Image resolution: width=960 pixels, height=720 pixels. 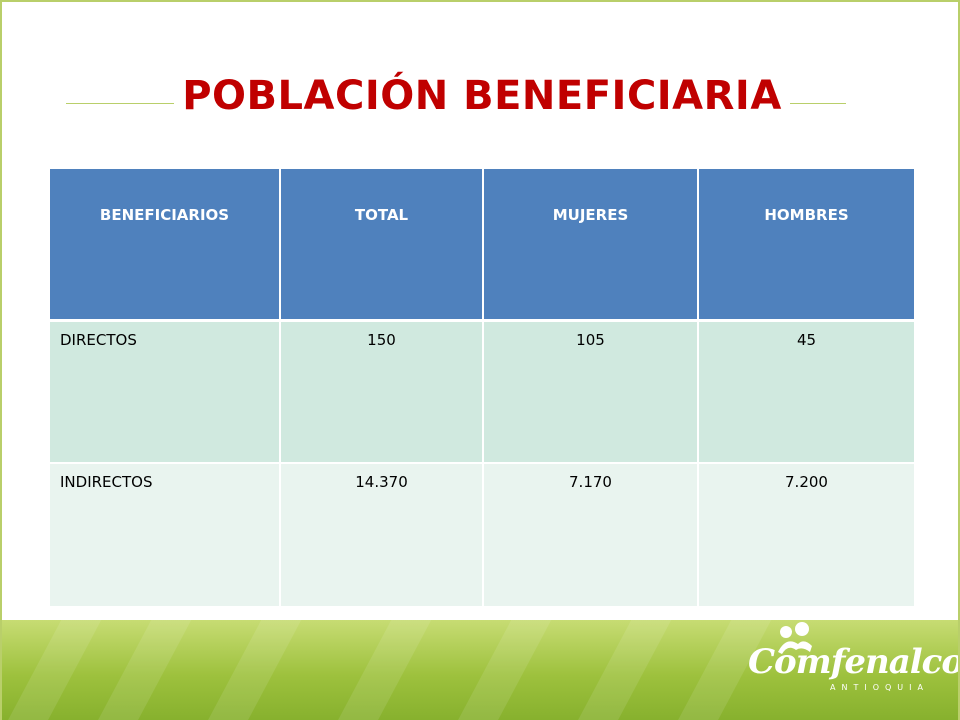 What do you see at coordinates (381, 391) in the screenshot?
I see `cell-total: 150` at bounding box center [381, 391].